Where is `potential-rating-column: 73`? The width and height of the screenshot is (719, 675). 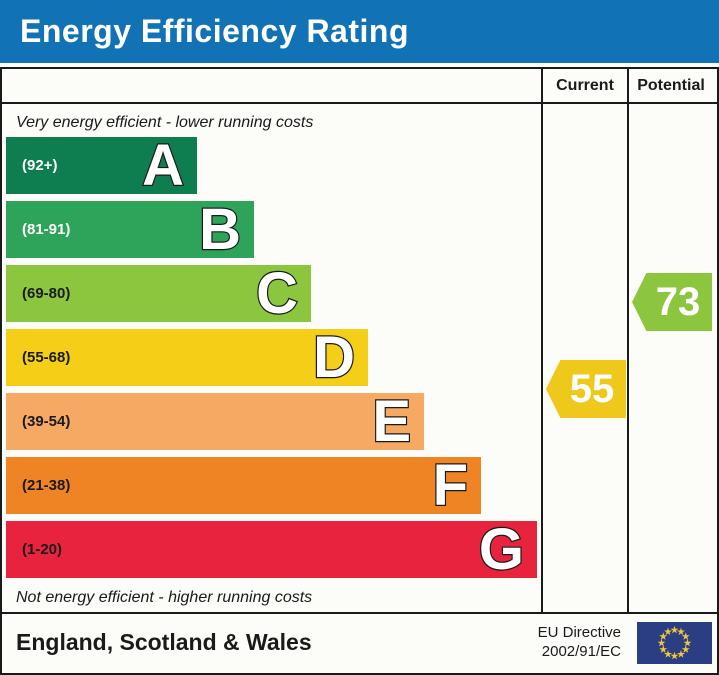
potential-rating-column: 73 is located at coordinates (670, 358).